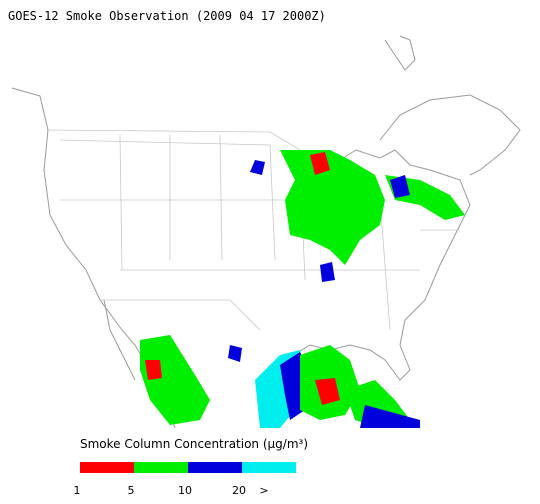 The width and height of the screenshot is (540, 504). Describe the element at coordinates (185, 479) in the screenshot. I see `legend: 1 5 10 20 >` at that location.